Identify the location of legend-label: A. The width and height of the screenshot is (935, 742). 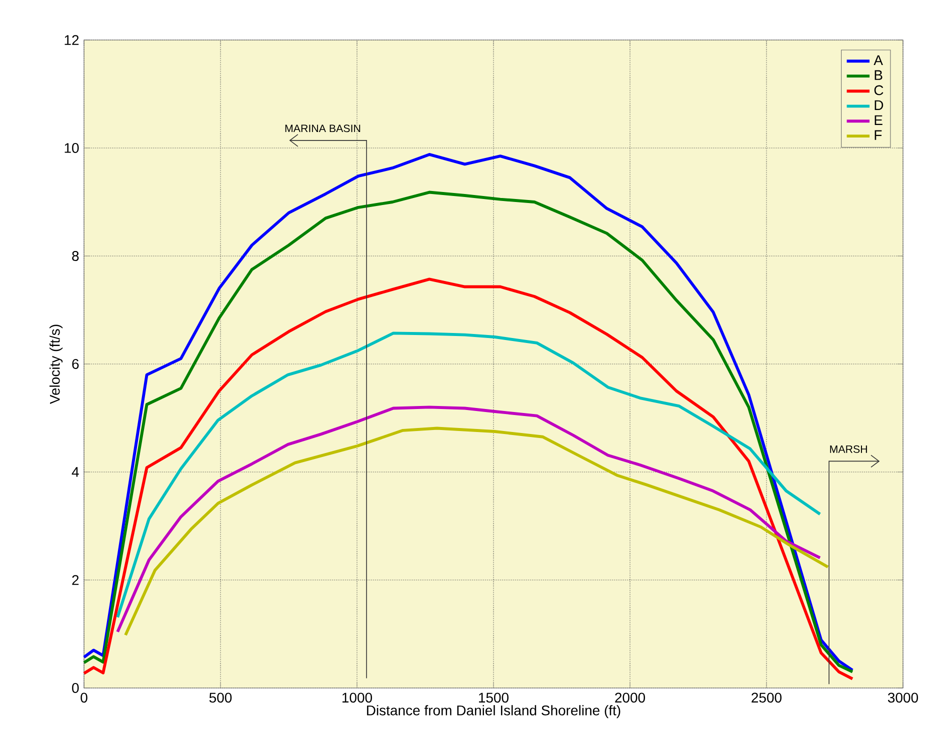
(878, 60).